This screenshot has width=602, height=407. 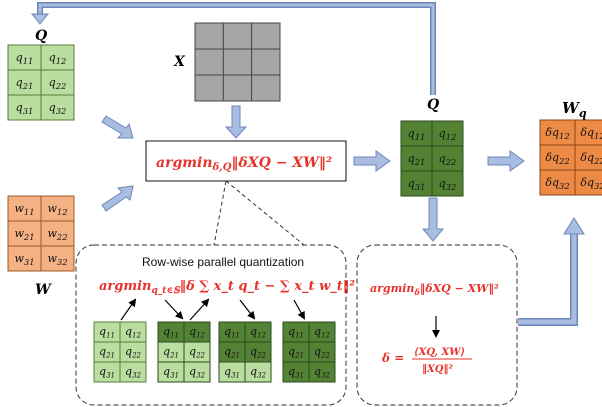 I want to click on q-left-matrix: q11 q12 q21 q22 q31 q32, so click(x=41, y=82).